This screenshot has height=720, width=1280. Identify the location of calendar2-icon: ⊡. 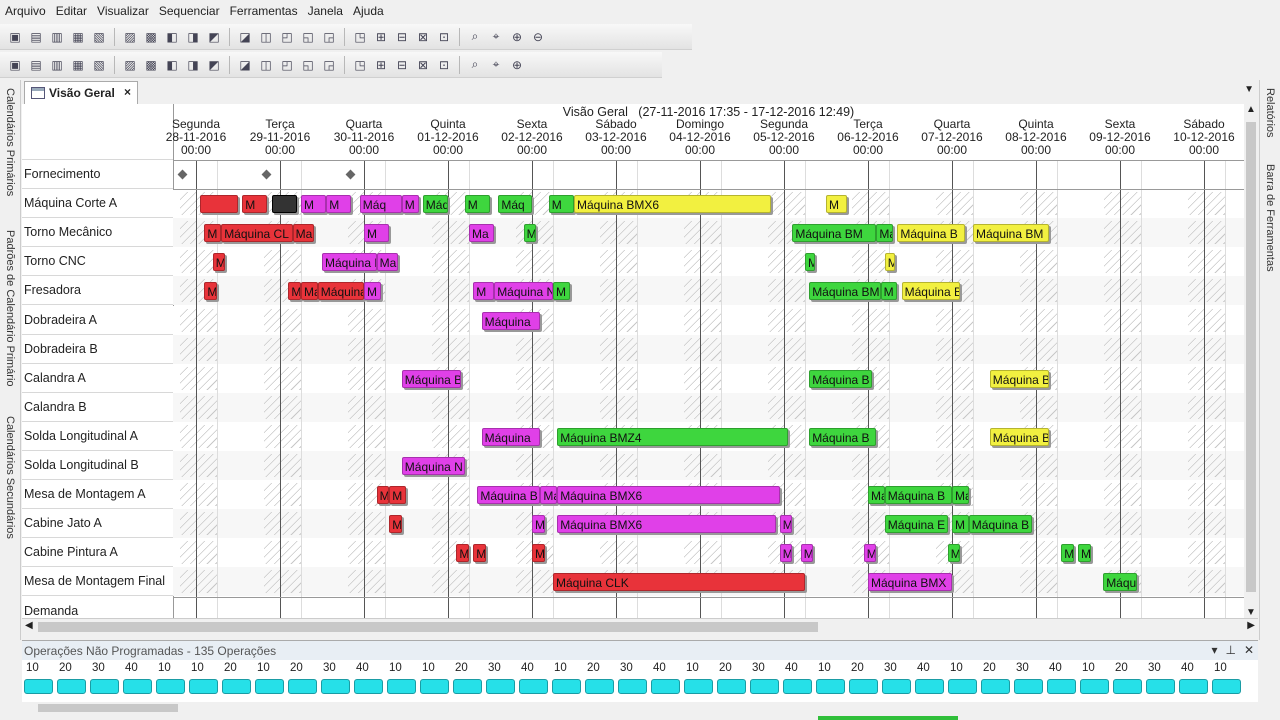
(444, 36).